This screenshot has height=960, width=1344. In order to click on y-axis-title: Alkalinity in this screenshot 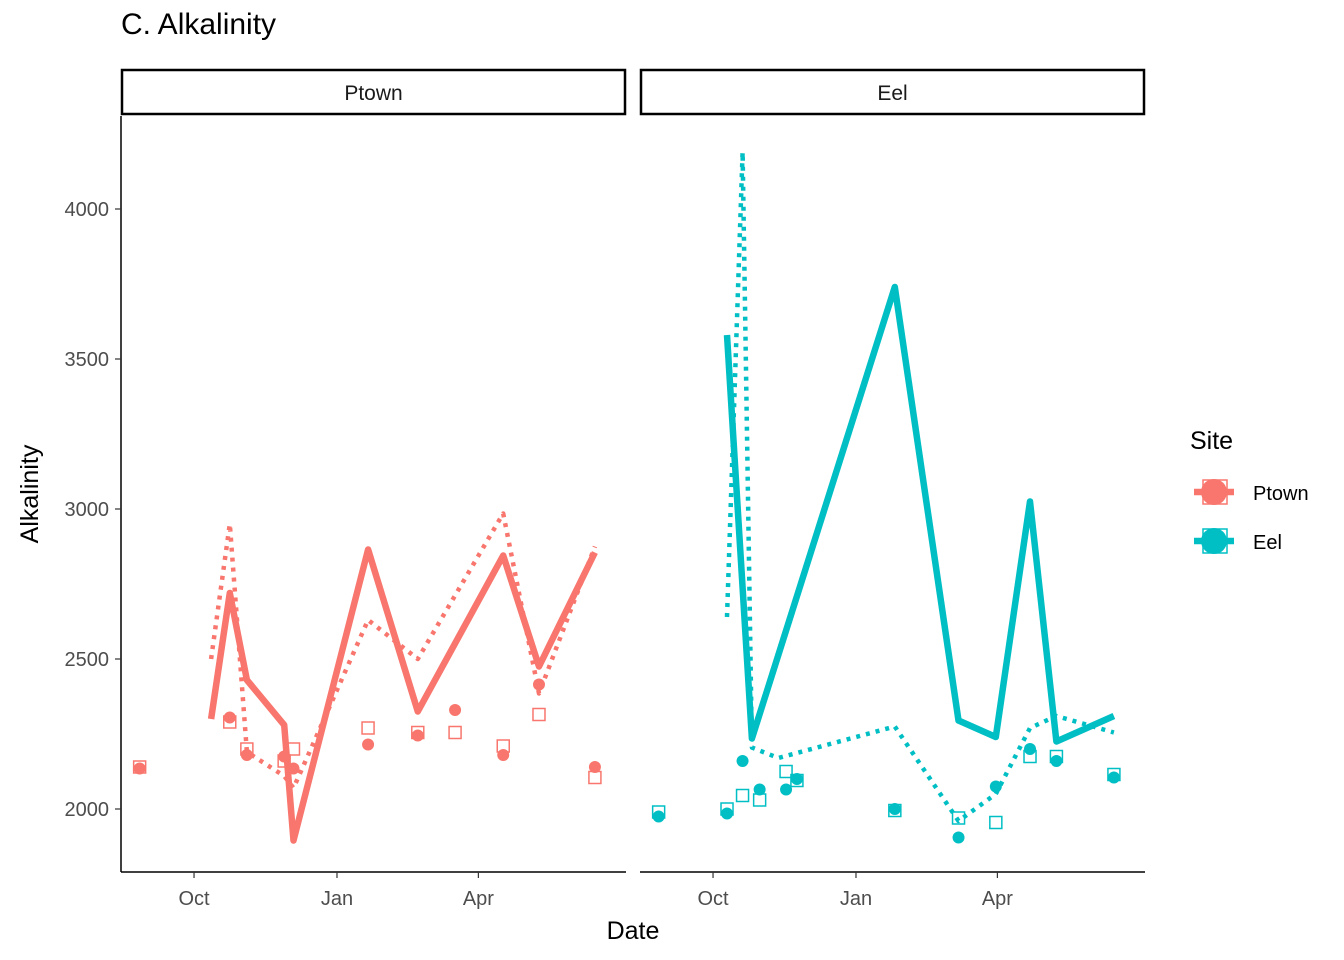, I will do `click(30, 493)`.